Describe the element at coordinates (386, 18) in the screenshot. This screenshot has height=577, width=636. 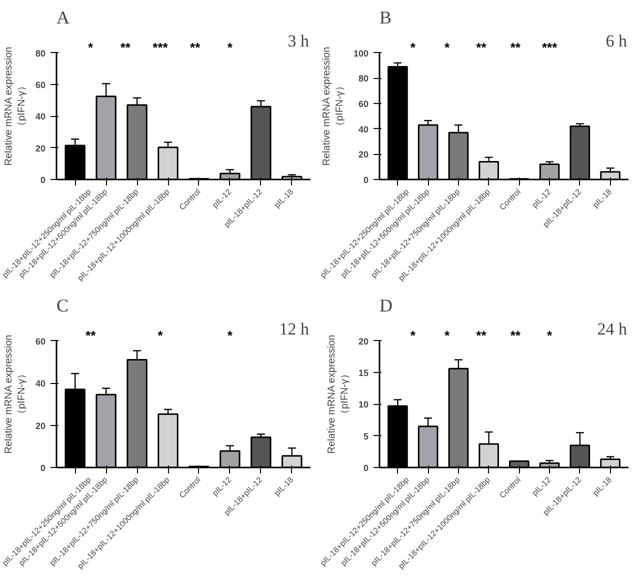
I see `chart-title: B` at that location.